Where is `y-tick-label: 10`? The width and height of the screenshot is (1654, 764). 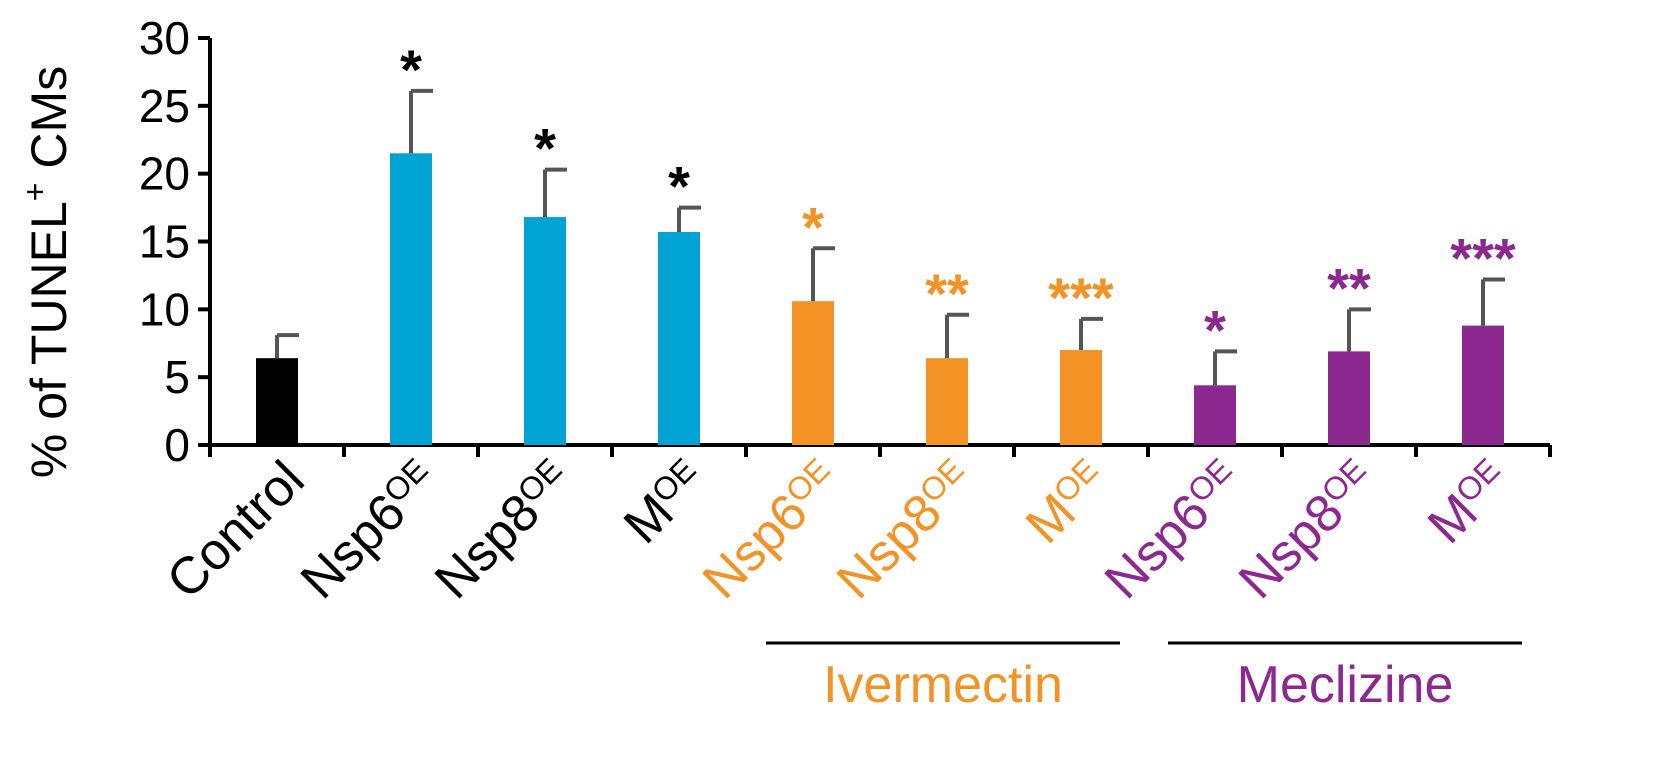
y-tick-label: 10 is located at coordinates (164, 309).